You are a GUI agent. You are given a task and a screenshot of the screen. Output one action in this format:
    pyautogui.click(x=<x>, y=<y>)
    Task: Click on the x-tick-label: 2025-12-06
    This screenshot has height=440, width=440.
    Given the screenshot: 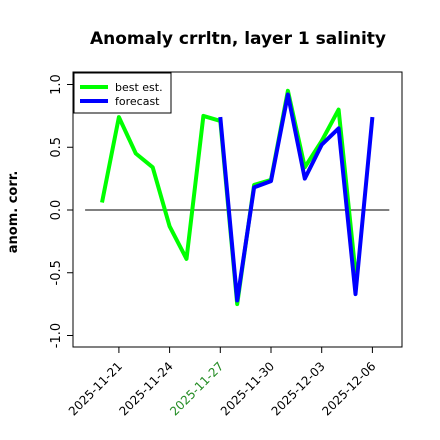 What is the action you would take?
    pyautogui.click(x=348, y=388)
    